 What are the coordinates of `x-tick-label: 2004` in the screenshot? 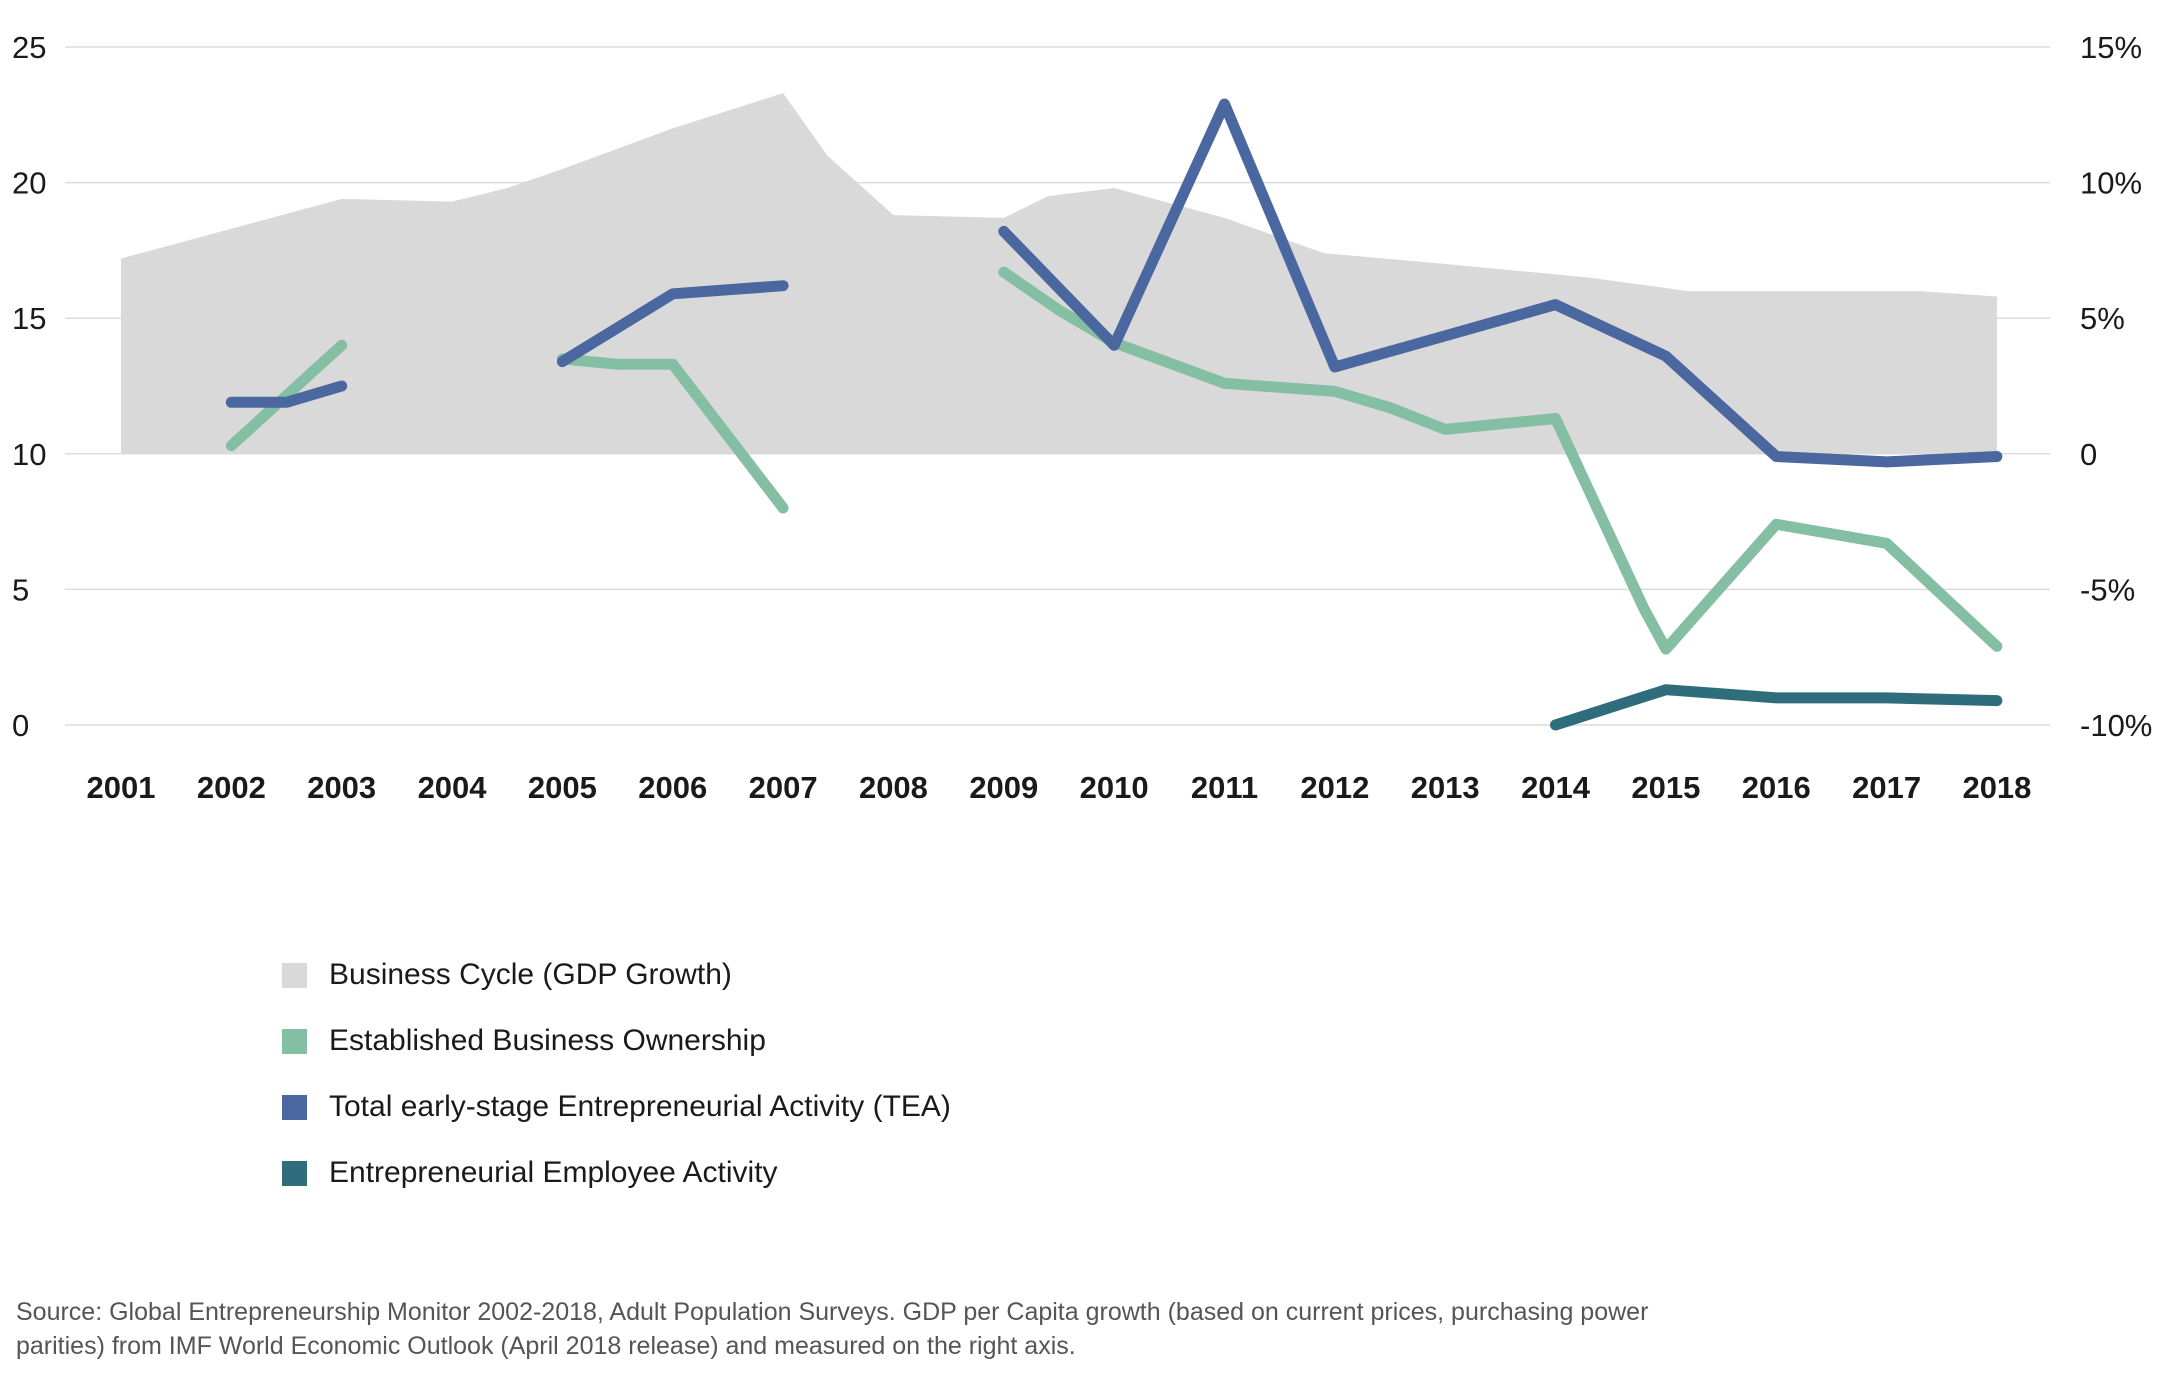 It's located at (453, 787).